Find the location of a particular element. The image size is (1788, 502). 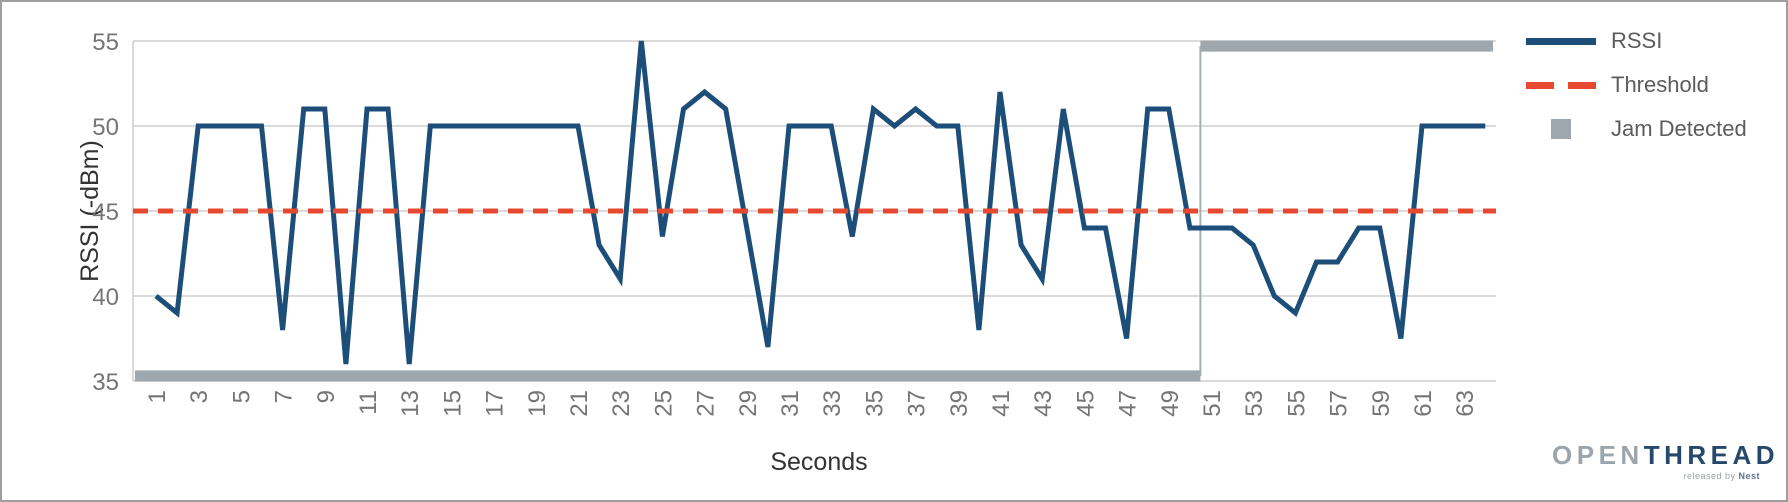

x-tick-label-29: 29 is located at coordinates (748, 403).